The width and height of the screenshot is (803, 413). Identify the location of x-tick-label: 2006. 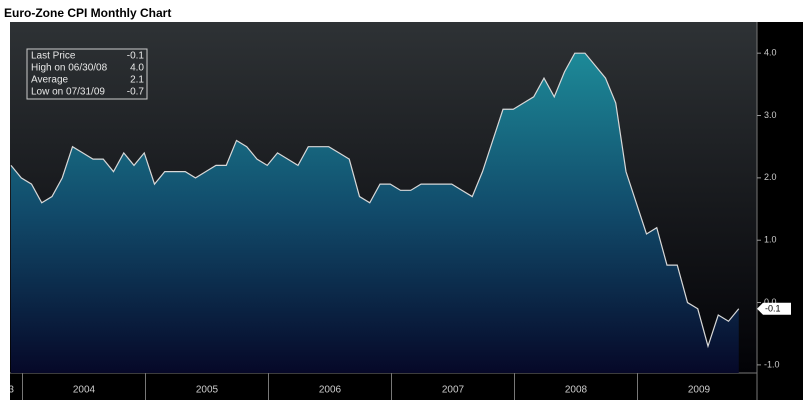
(330, 390).